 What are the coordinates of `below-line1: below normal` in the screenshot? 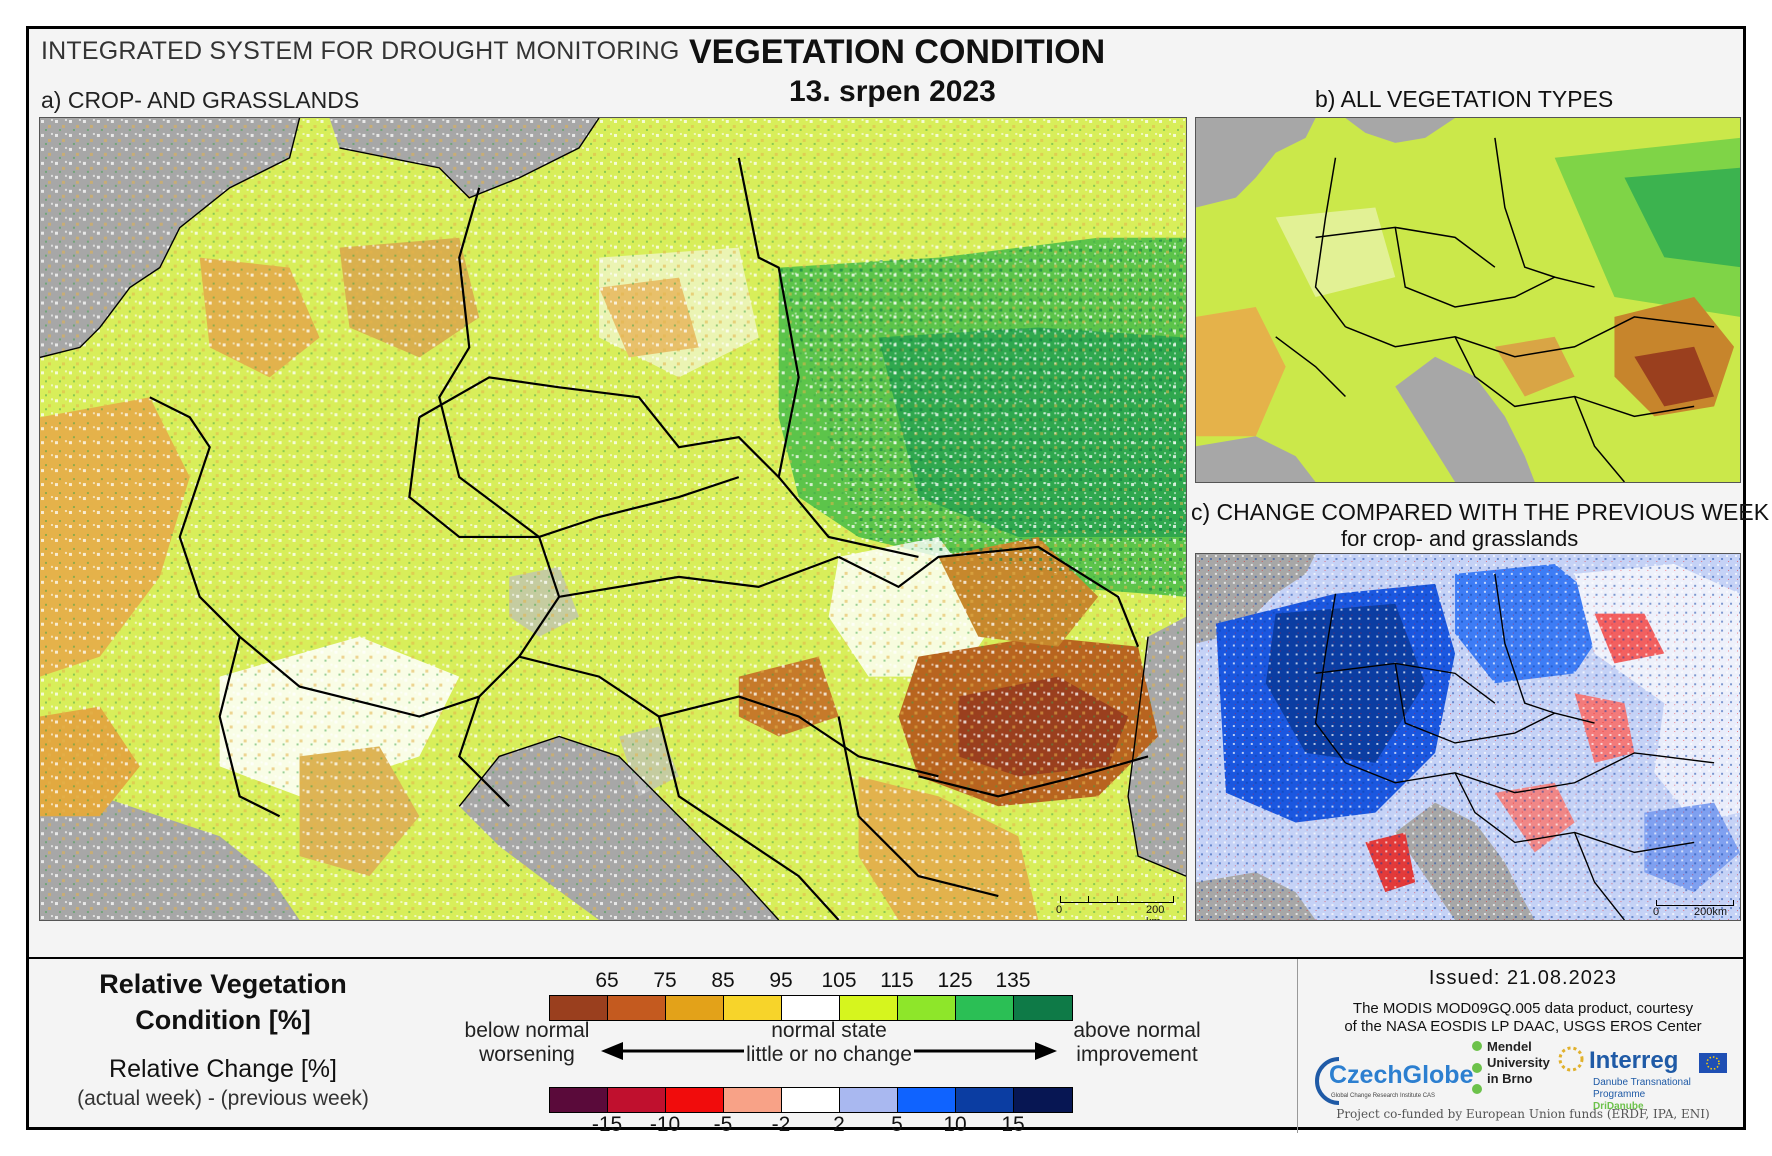 It's located at (527, 1030).